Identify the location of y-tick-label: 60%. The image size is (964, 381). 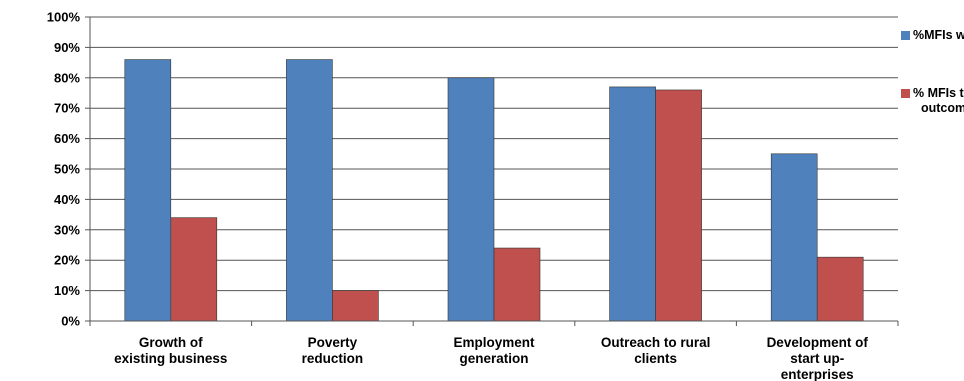
(67, 138).